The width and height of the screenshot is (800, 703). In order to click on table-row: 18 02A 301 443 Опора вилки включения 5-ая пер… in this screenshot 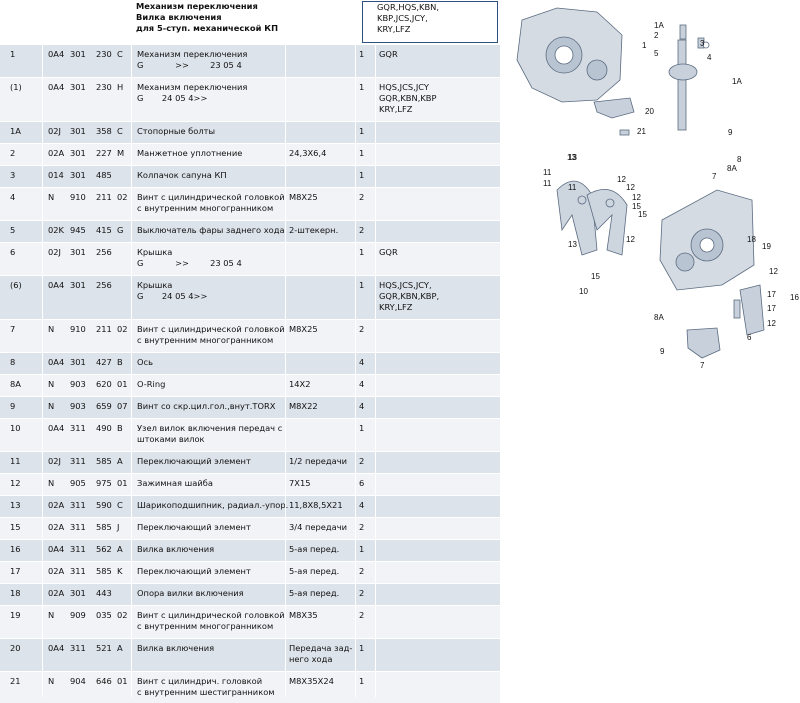, I will do `click(250, 594)`.